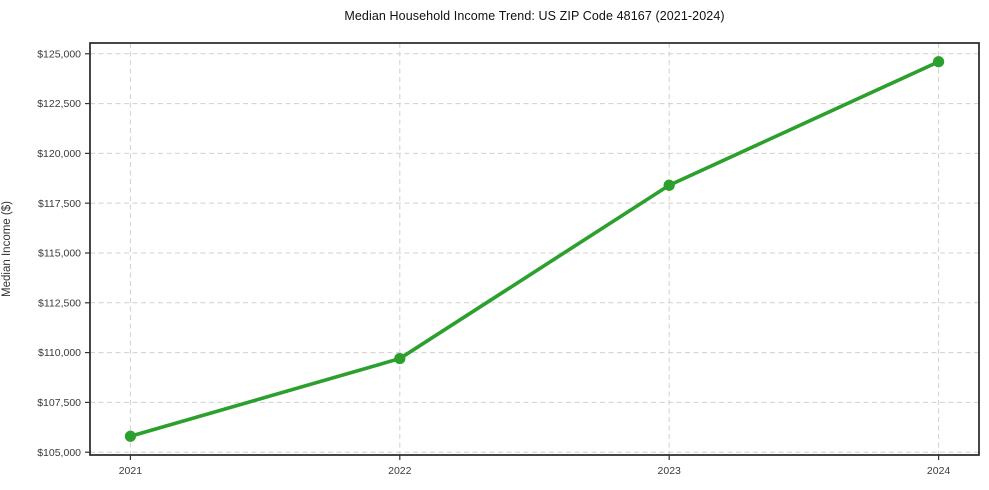 The height and width of the screenshot is (490, 989). Describe the element at coordinates (400, 471) in the screenshot. I see `x-tick-label: 2022` at that location.